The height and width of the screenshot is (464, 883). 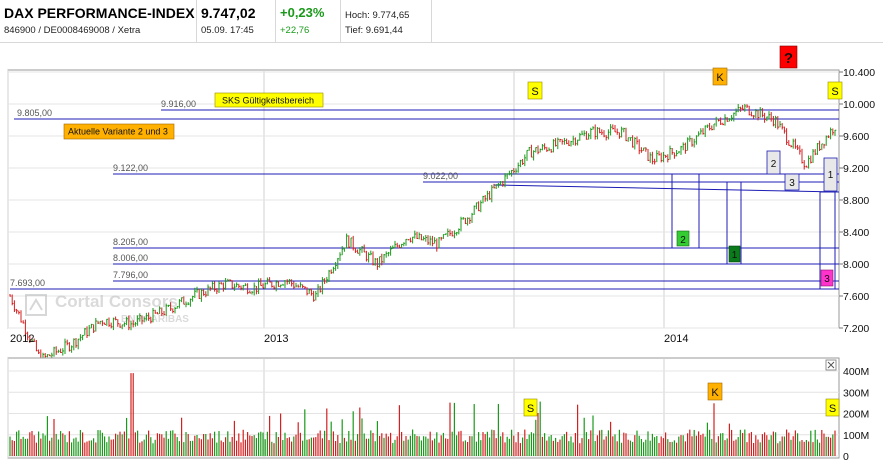 What do you see at coordinates (856, 169) in the screenshot?
I see `price-y-tick-label: 9.200` at bounding box center [856, 169].